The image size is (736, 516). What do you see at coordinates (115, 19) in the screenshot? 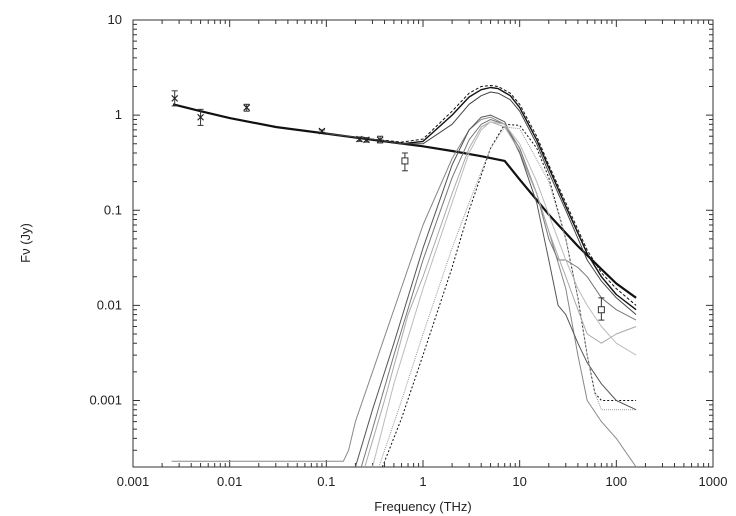
I see `y-tick-label: 10` at bounding box center [115, 19].